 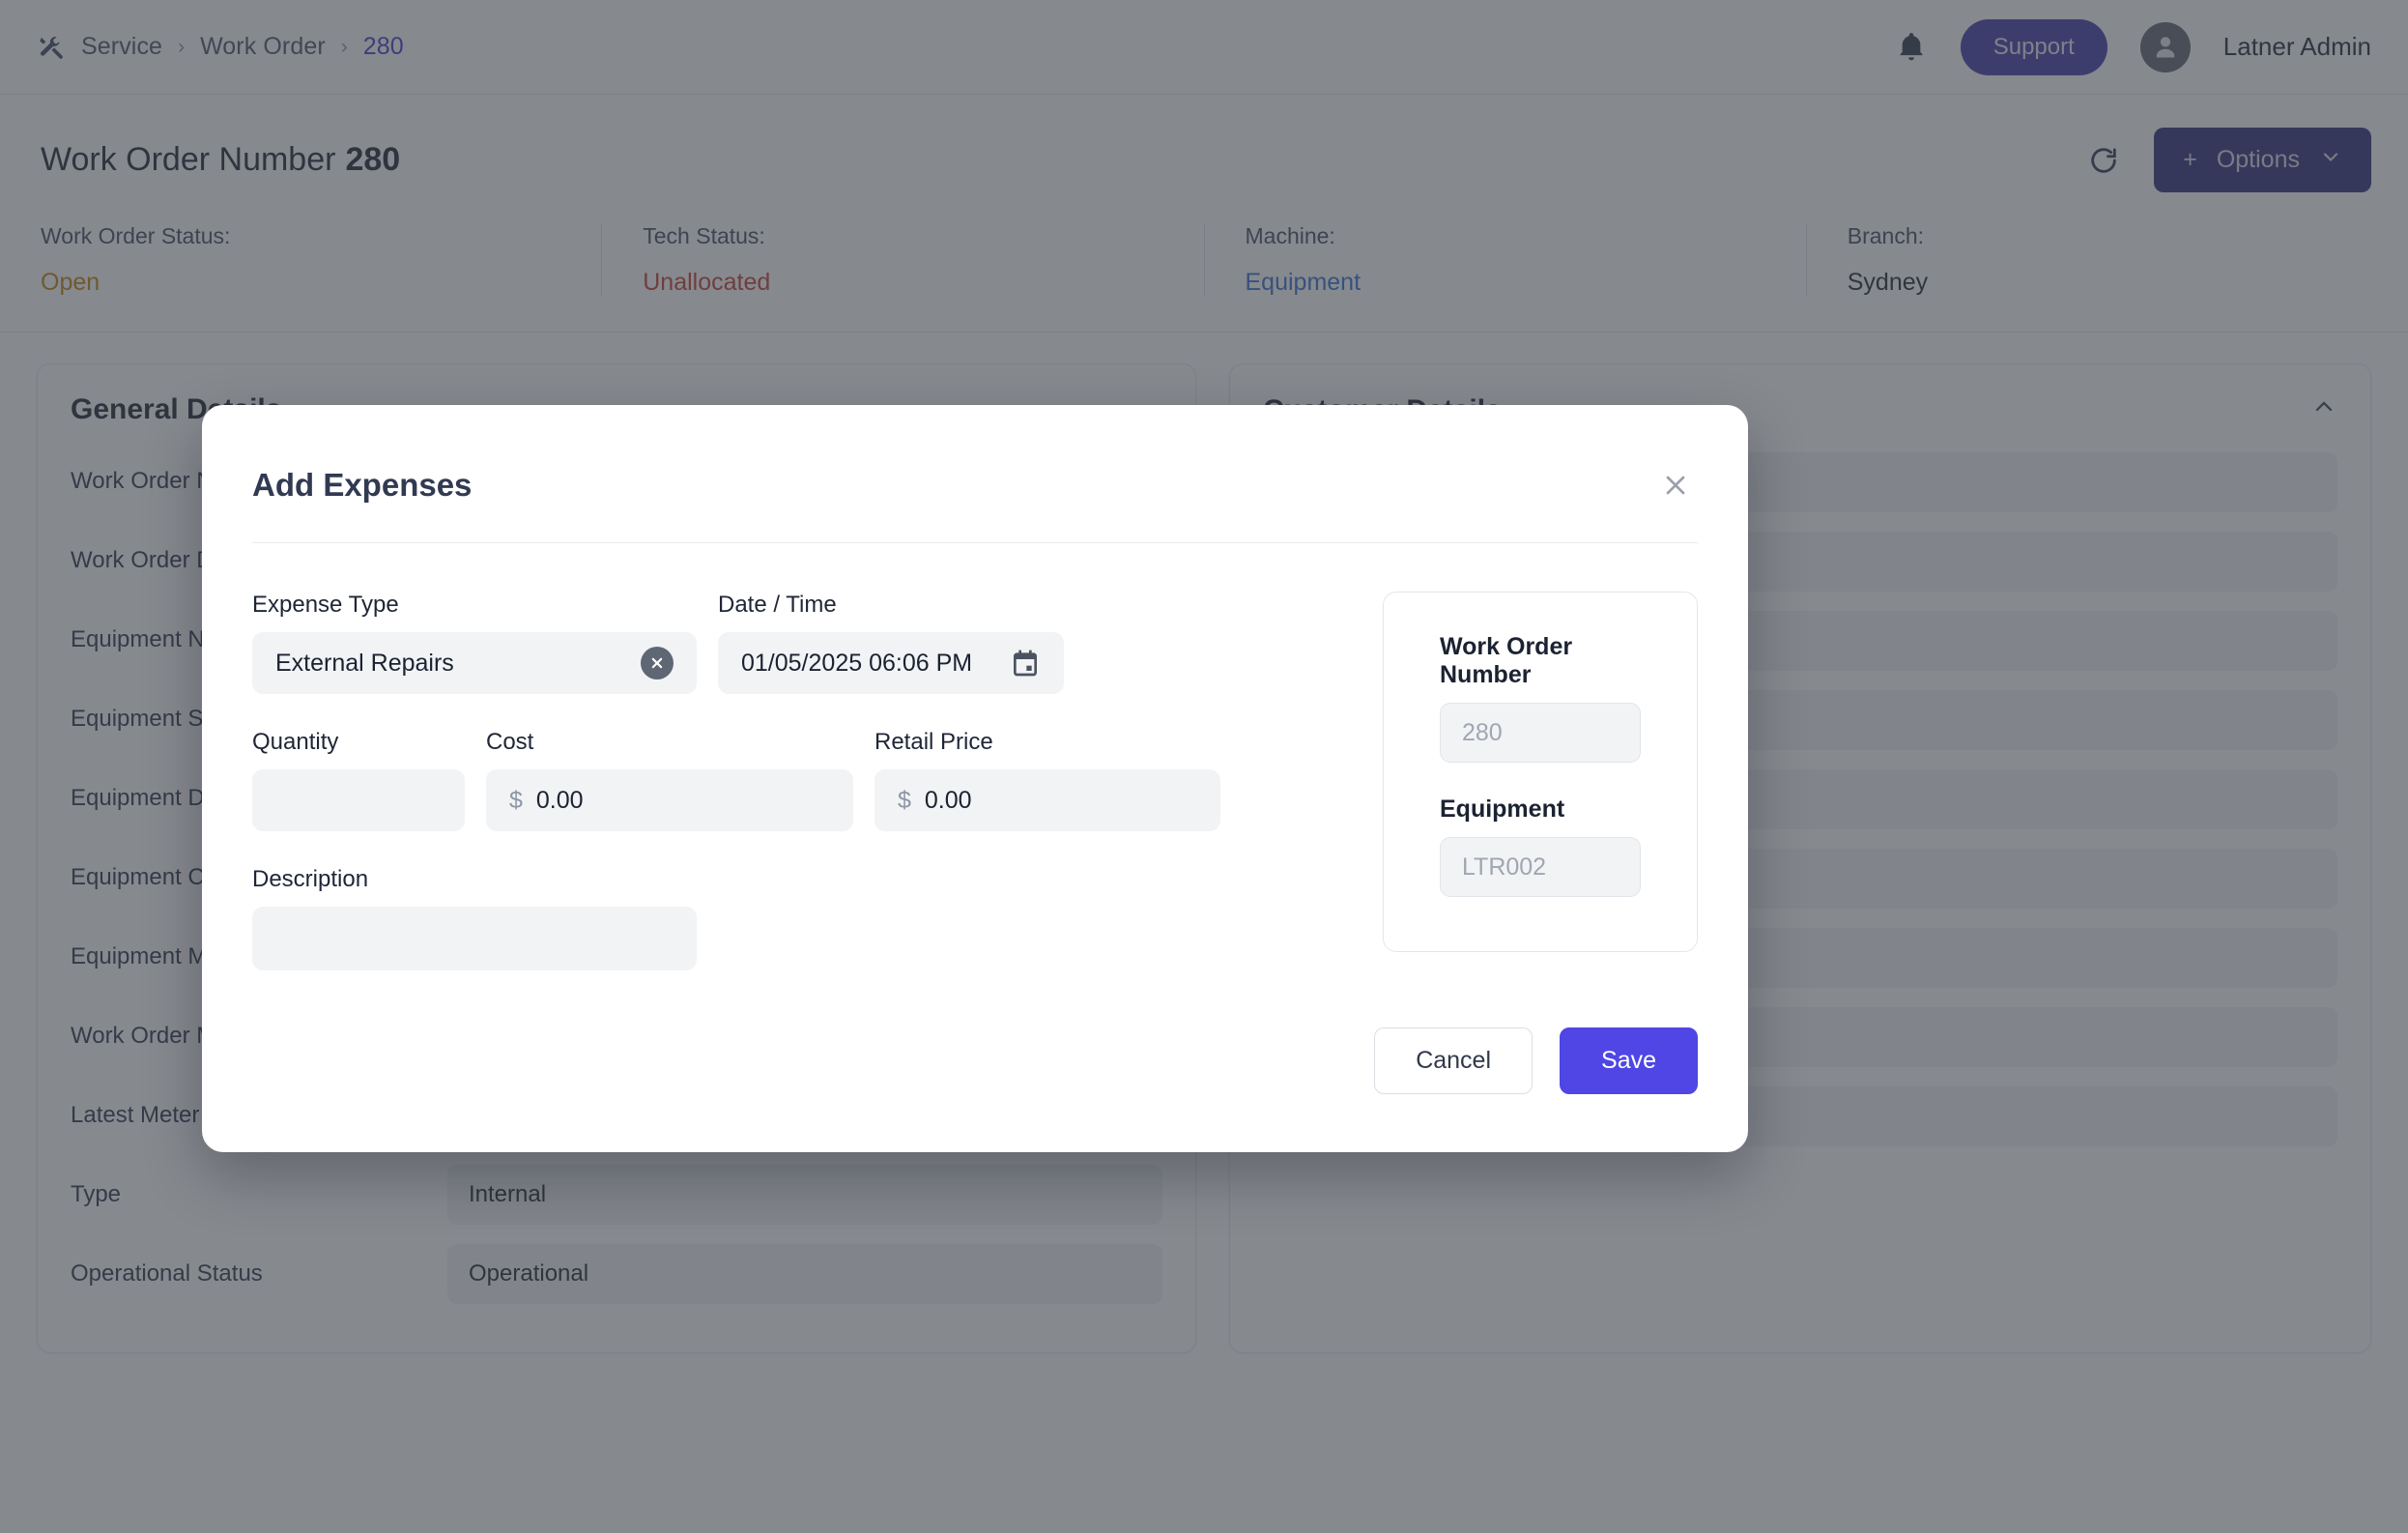 What do you see at coordinates (1454, 1060) in the screenshot?
I see `cancel-button: Cancel` at bounding box center [1454, 1060].